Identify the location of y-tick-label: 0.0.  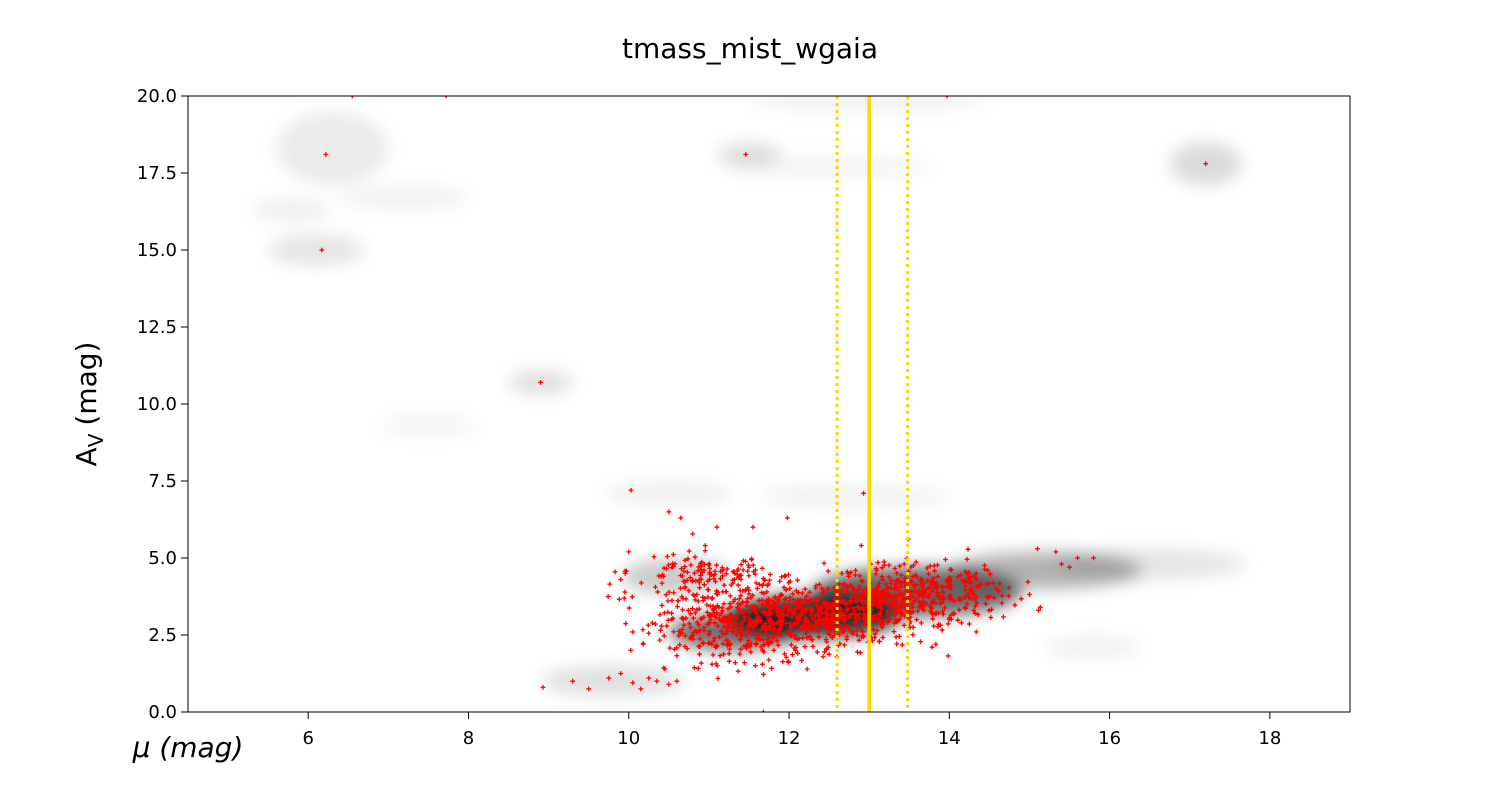
(162, 712).